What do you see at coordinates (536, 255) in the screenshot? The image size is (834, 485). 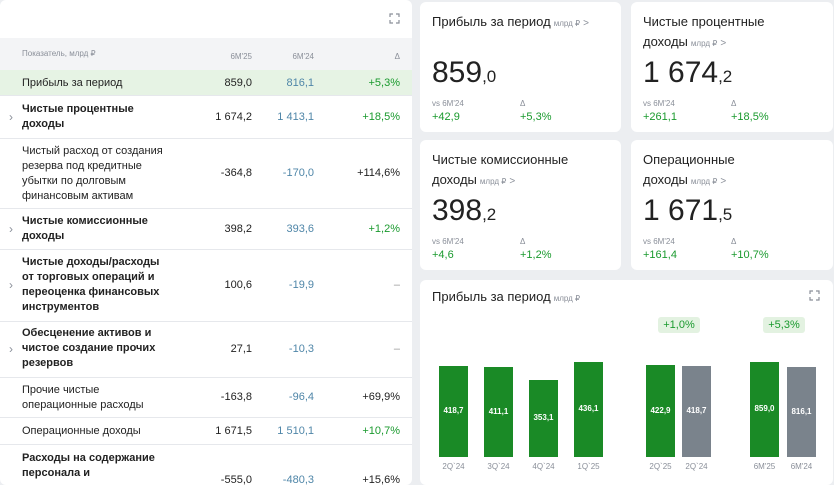 I see `pct-change: +1,2%` at bounding box center [536, 255].